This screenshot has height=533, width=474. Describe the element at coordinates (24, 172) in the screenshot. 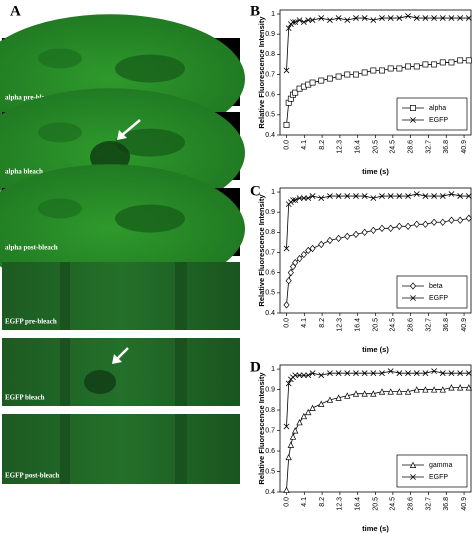

I see `image-caption: alpha bleach` at that location.